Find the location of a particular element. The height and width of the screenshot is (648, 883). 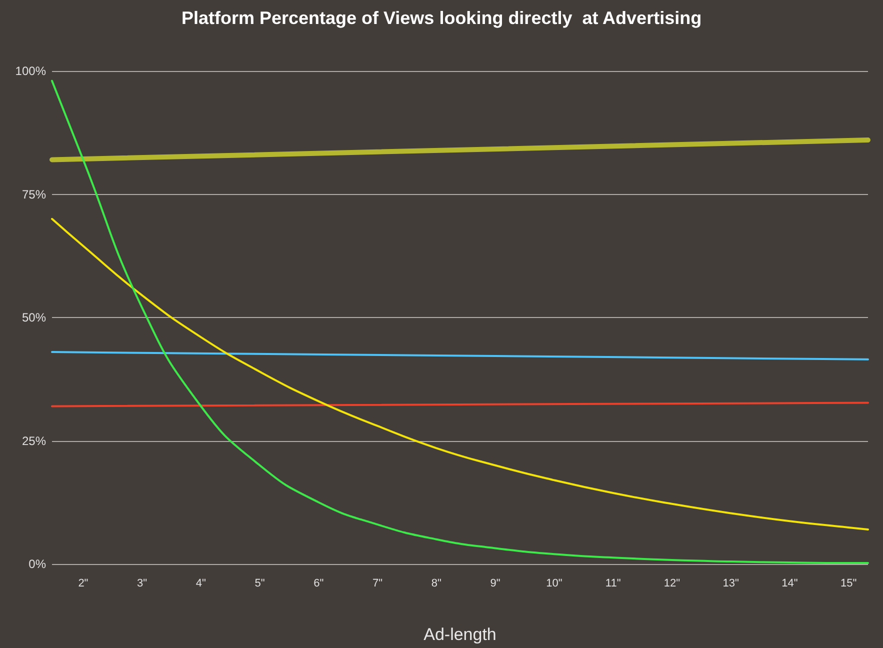

x-tick-label: 14" is located at coordinates (790, 584).